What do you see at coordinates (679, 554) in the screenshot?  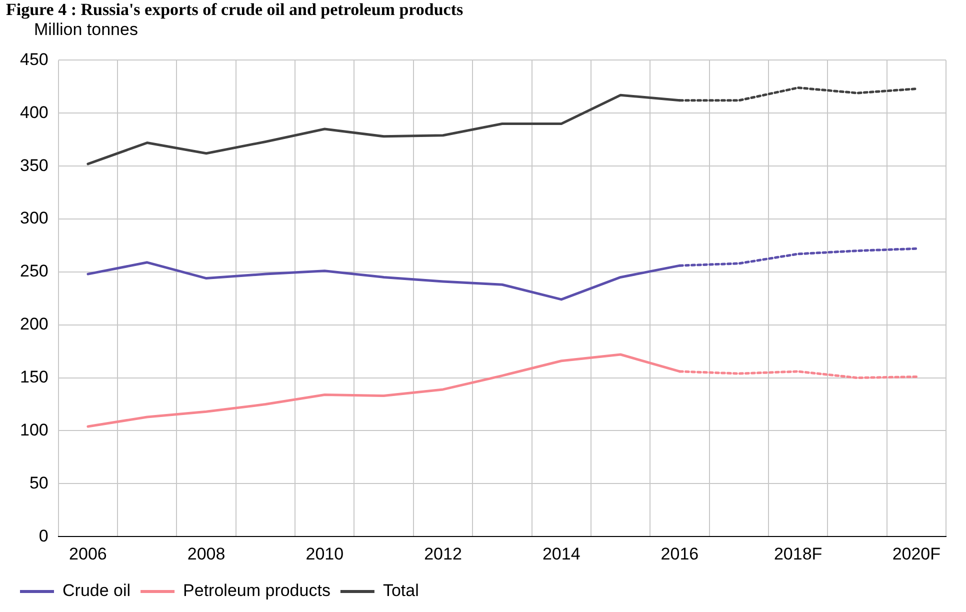 I see `x-tick-label: 2016` at bounding box center [679, 554].